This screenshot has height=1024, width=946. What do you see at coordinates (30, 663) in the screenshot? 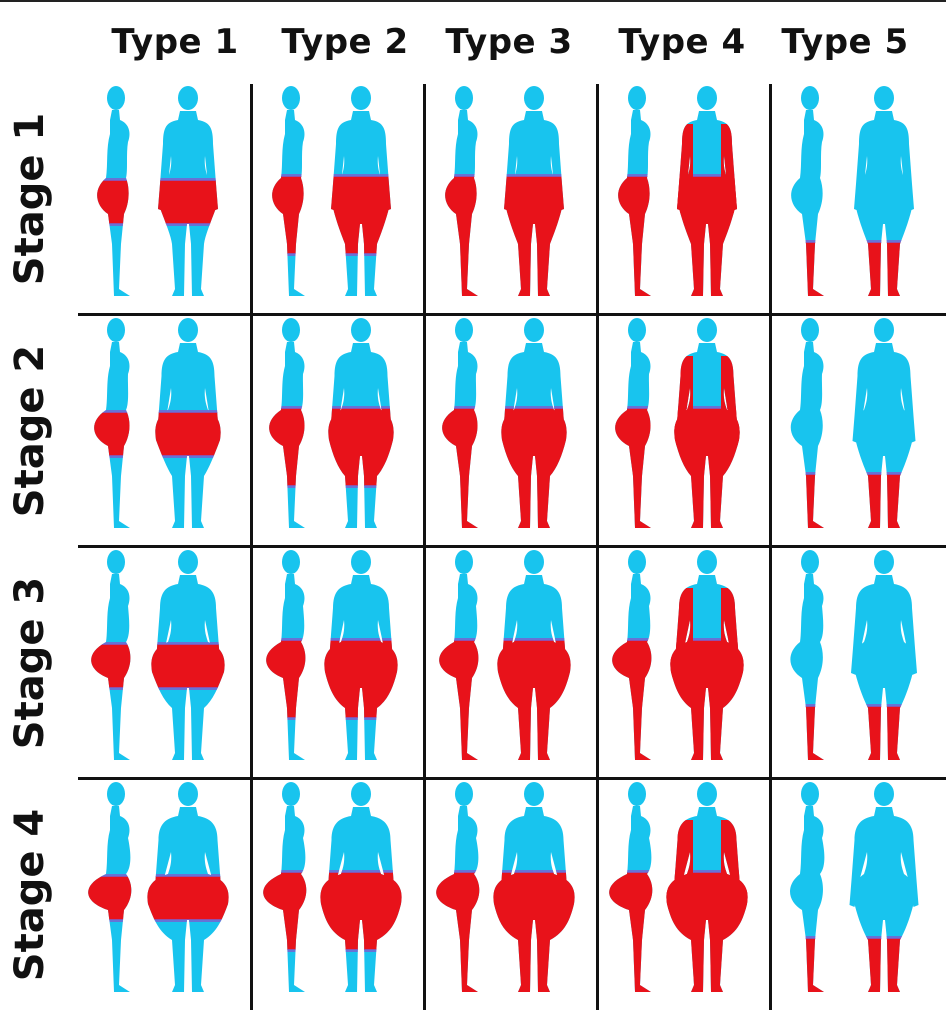
I see `row-header-stage-3: Stage 3` at bounding box center [30, 663].